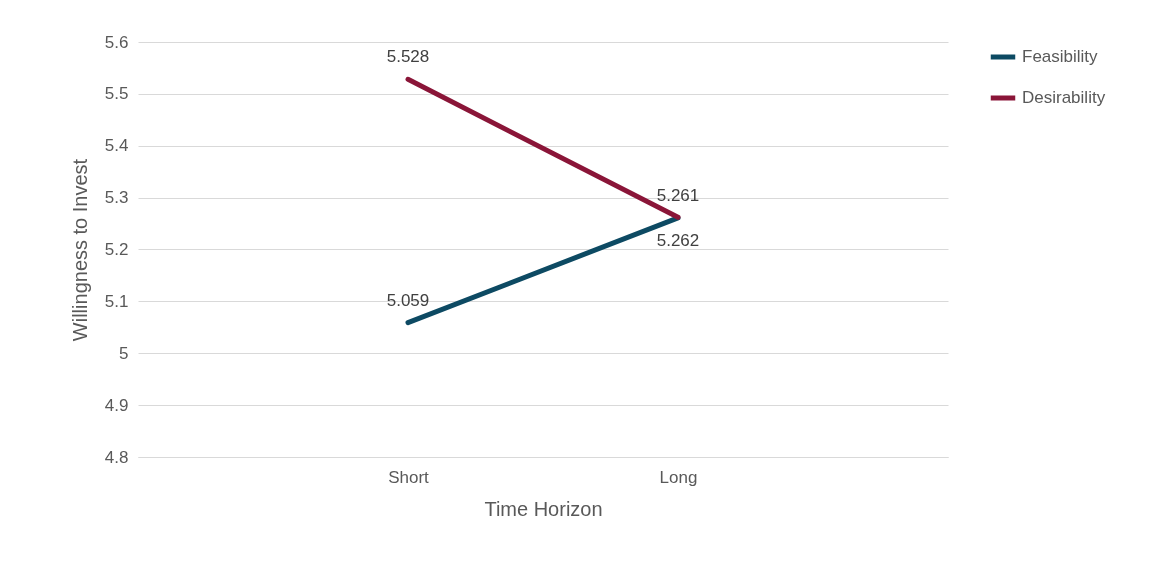 The width and height of the screenshot is (1170, 567). Describe the element at coordinates (408, 300) in the screenshot. I see `data-label: 5.059` at that location.